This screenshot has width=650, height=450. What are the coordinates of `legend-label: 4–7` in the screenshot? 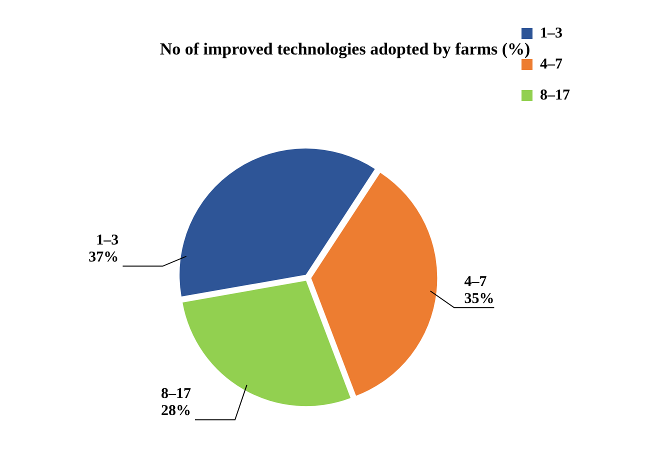 It's located at (551, 64).